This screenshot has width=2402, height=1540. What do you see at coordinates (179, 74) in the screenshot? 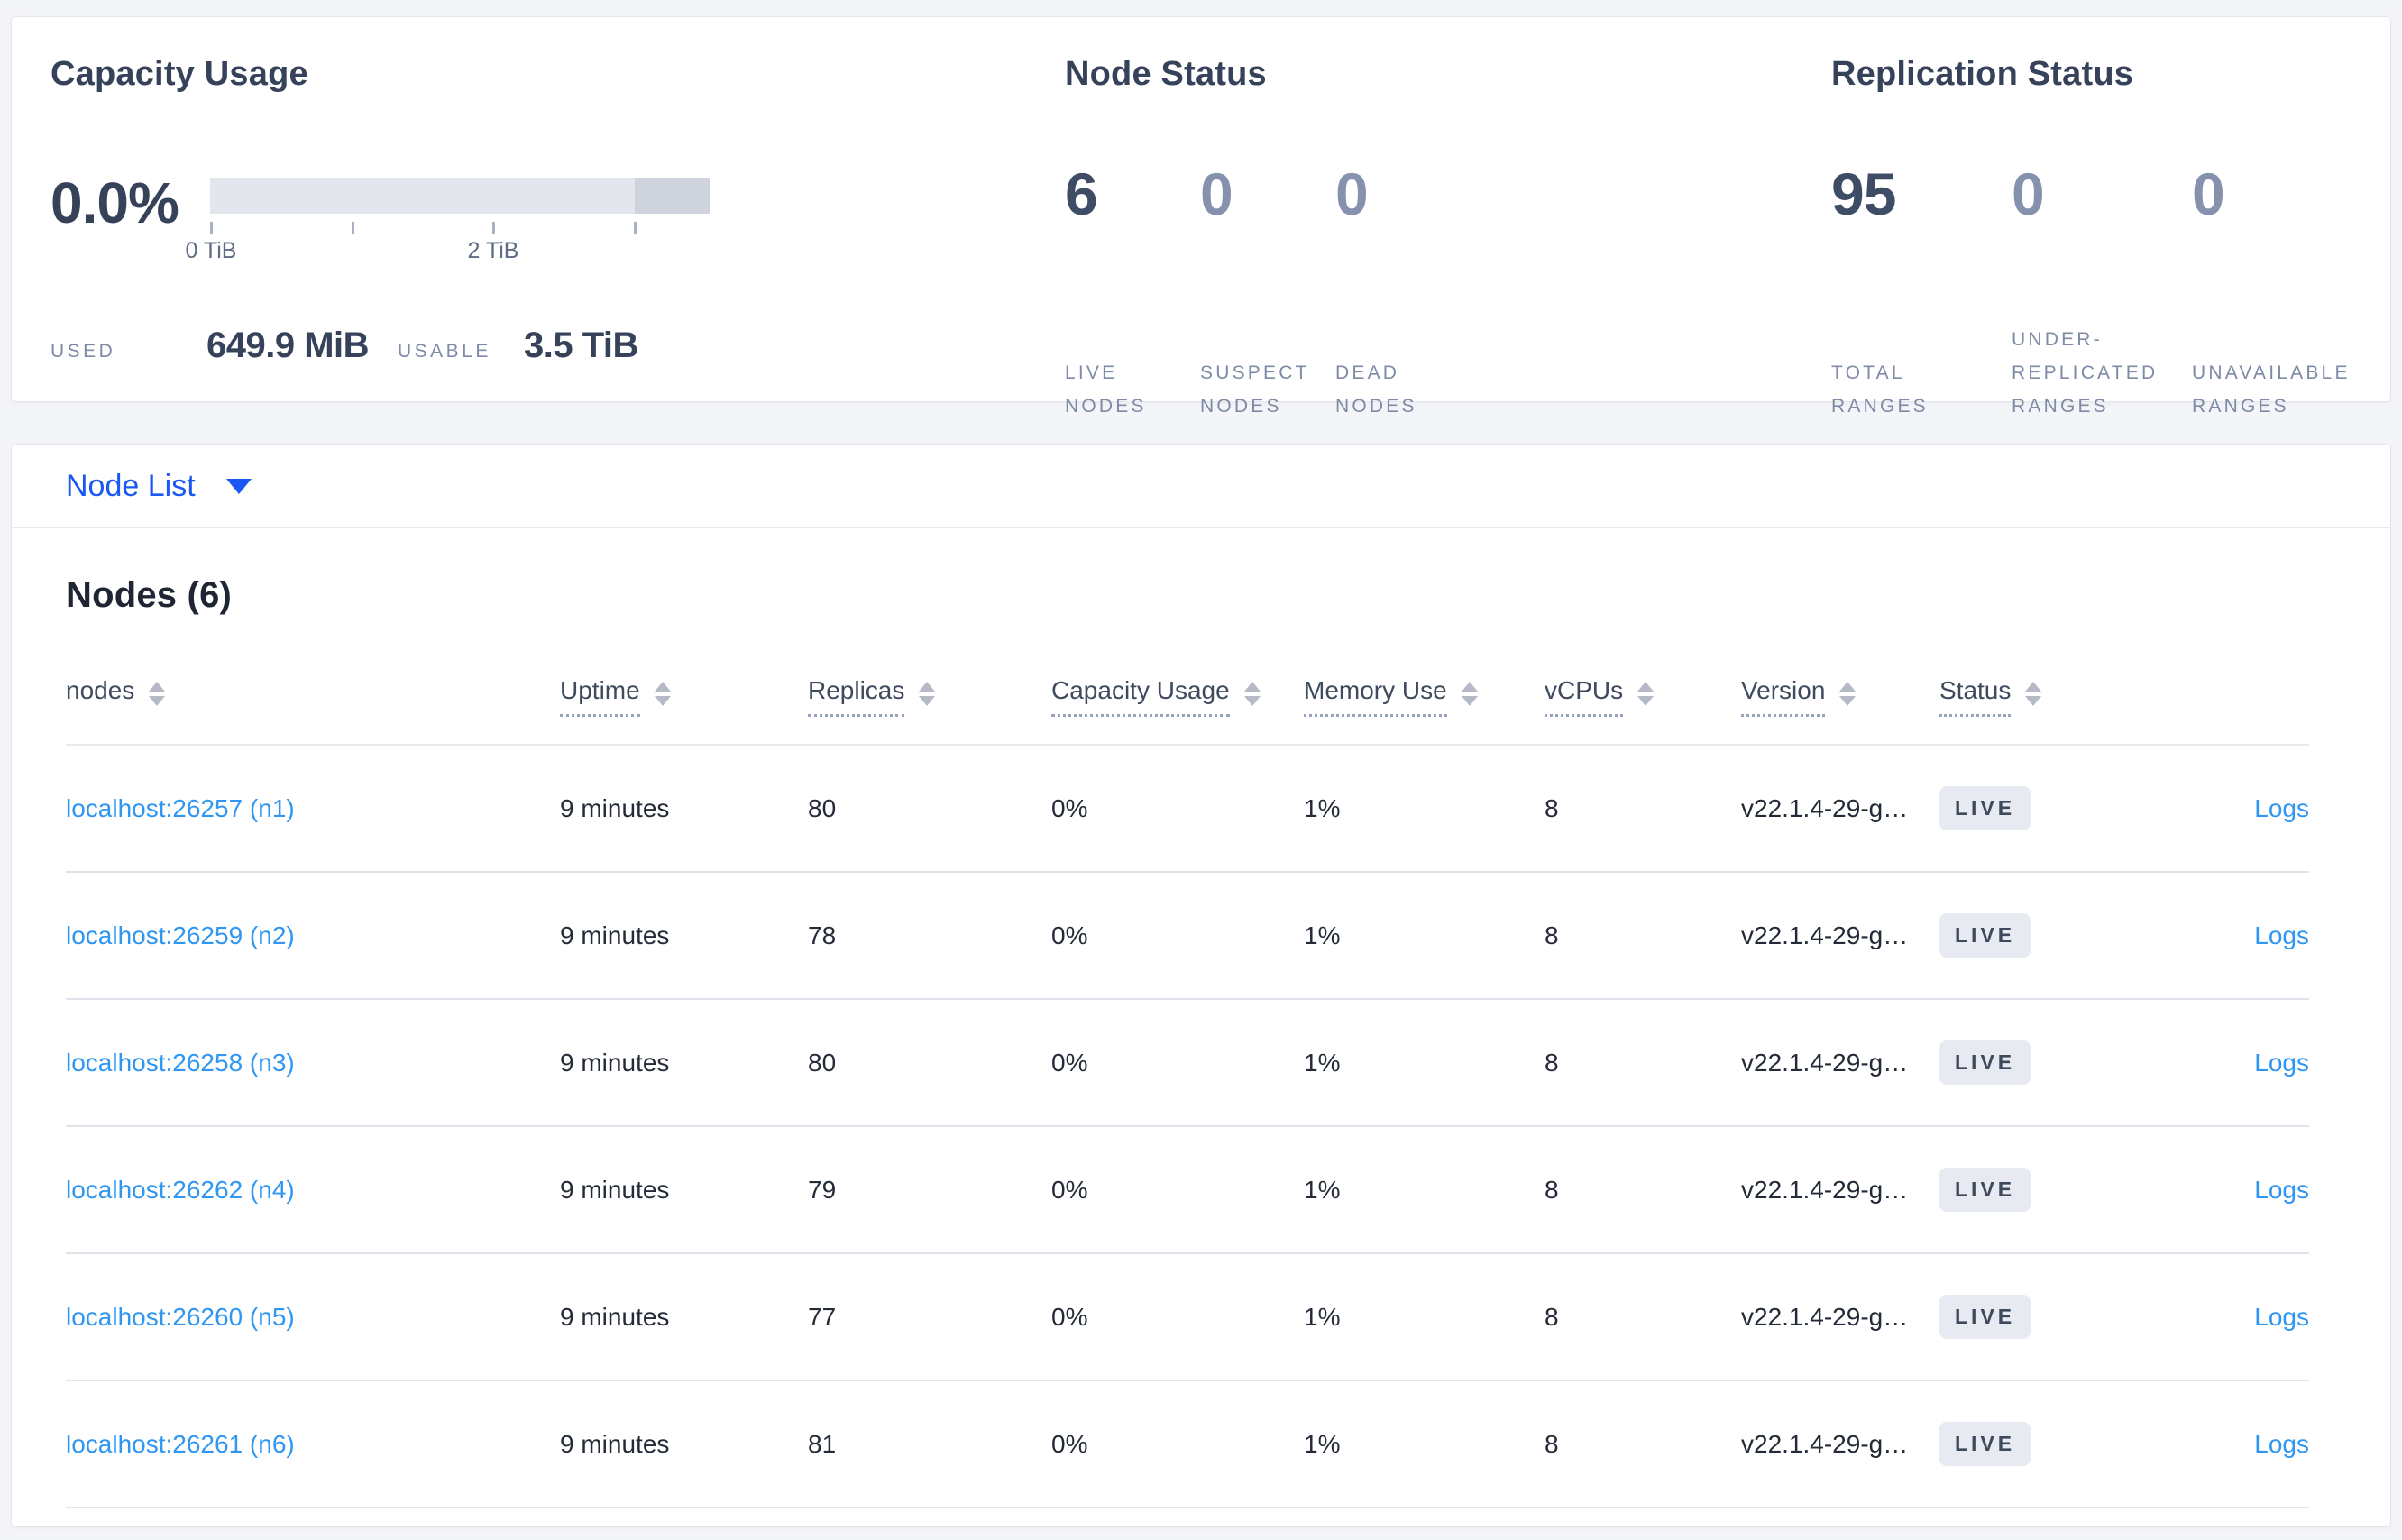
I see `capacity-usage-title: Capacity Usage` at bounding box center [179, 74].